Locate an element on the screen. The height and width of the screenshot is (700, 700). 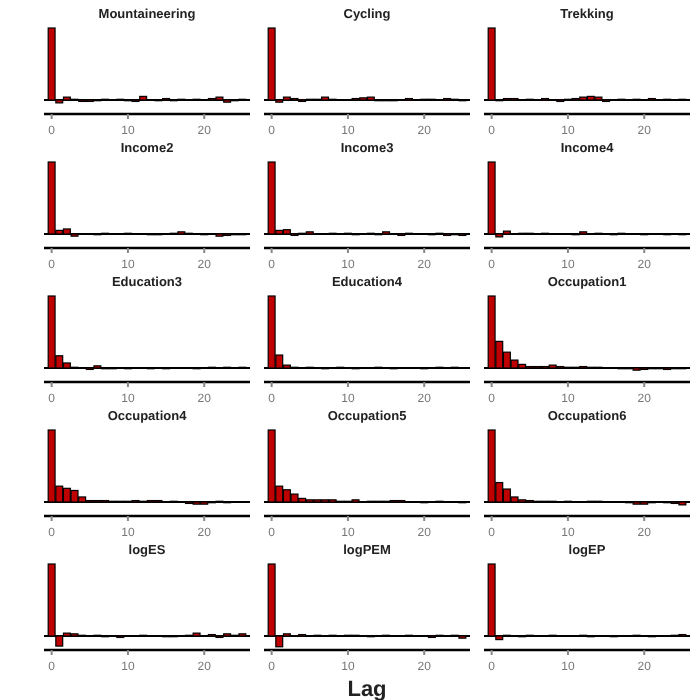
x-axis-title: Lag is located at coordinates (367, 689).